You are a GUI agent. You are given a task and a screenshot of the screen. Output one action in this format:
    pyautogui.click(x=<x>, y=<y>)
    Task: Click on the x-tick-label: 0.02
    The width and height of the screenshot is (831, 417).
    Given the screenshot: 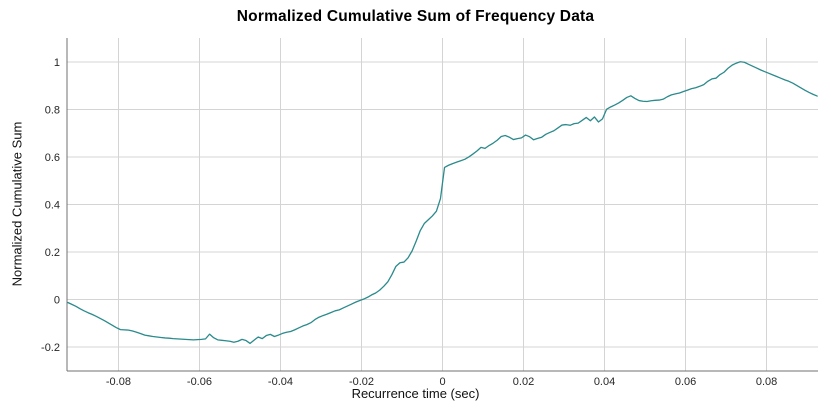 What is the action you would take?
    pyautogui.click(x=523, y=382)
    